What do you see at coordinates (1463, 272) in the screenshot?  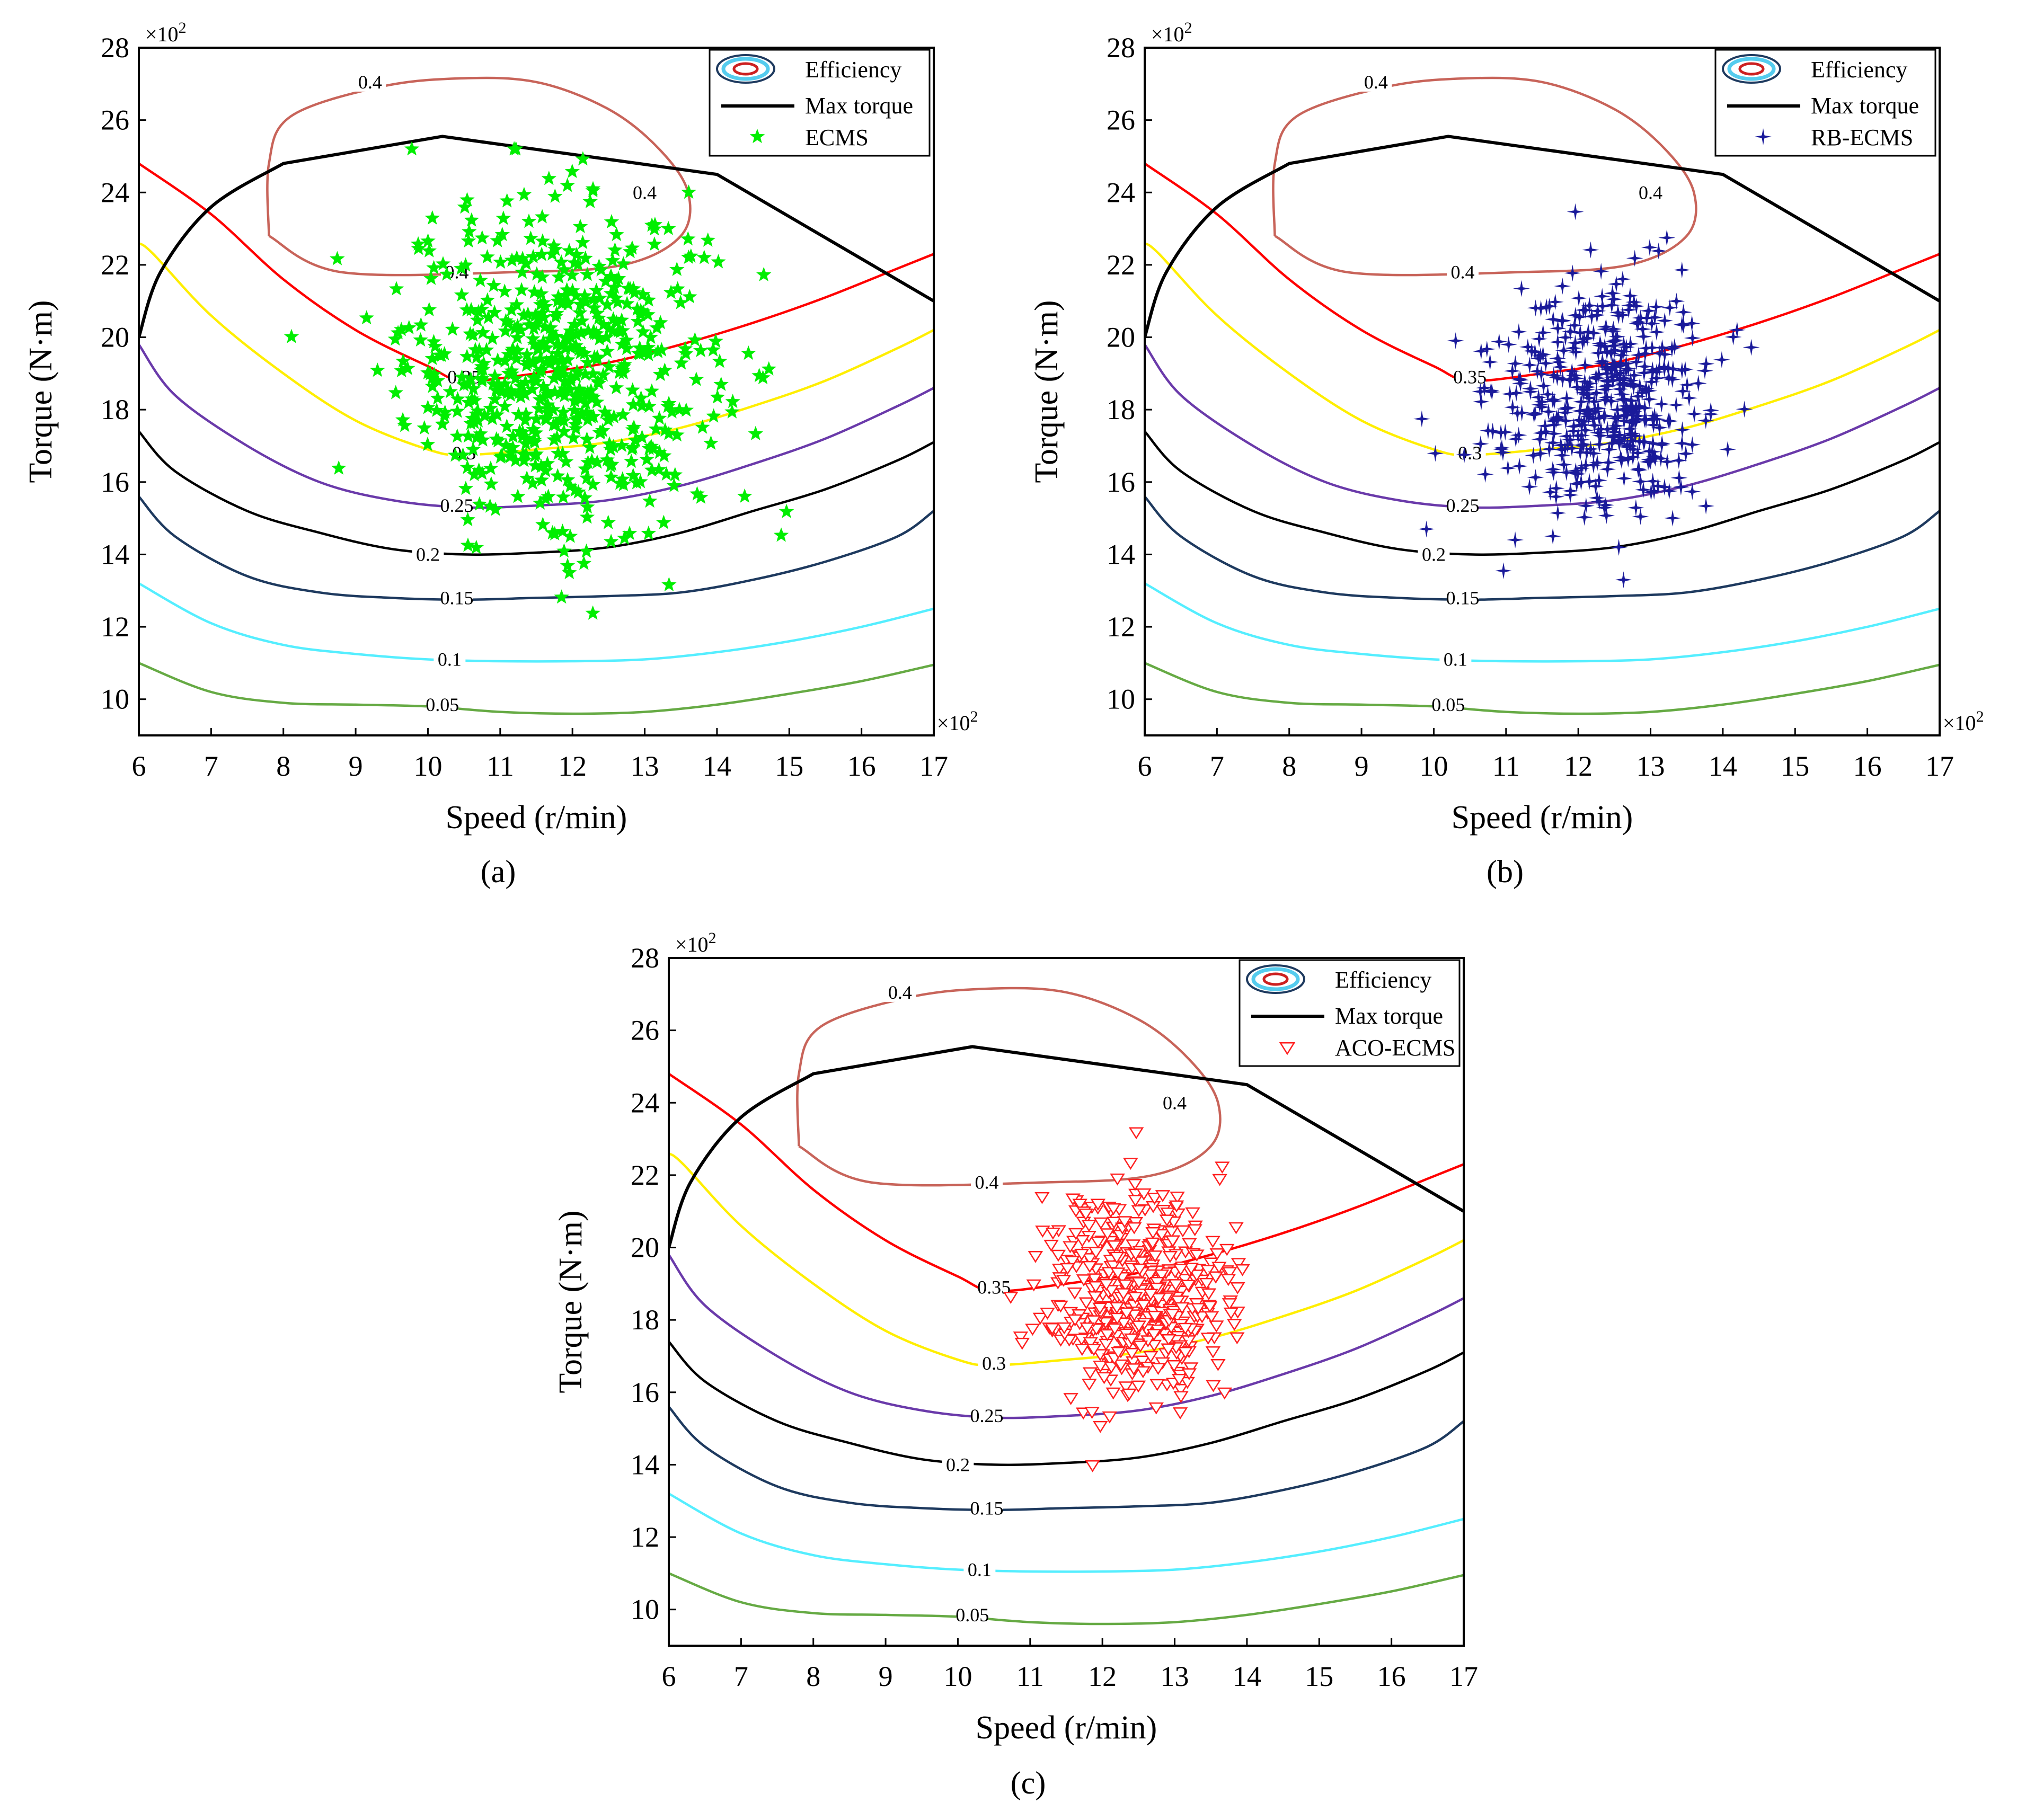 I see `contour-label: 0.4` at bounding box center [1463, 272].